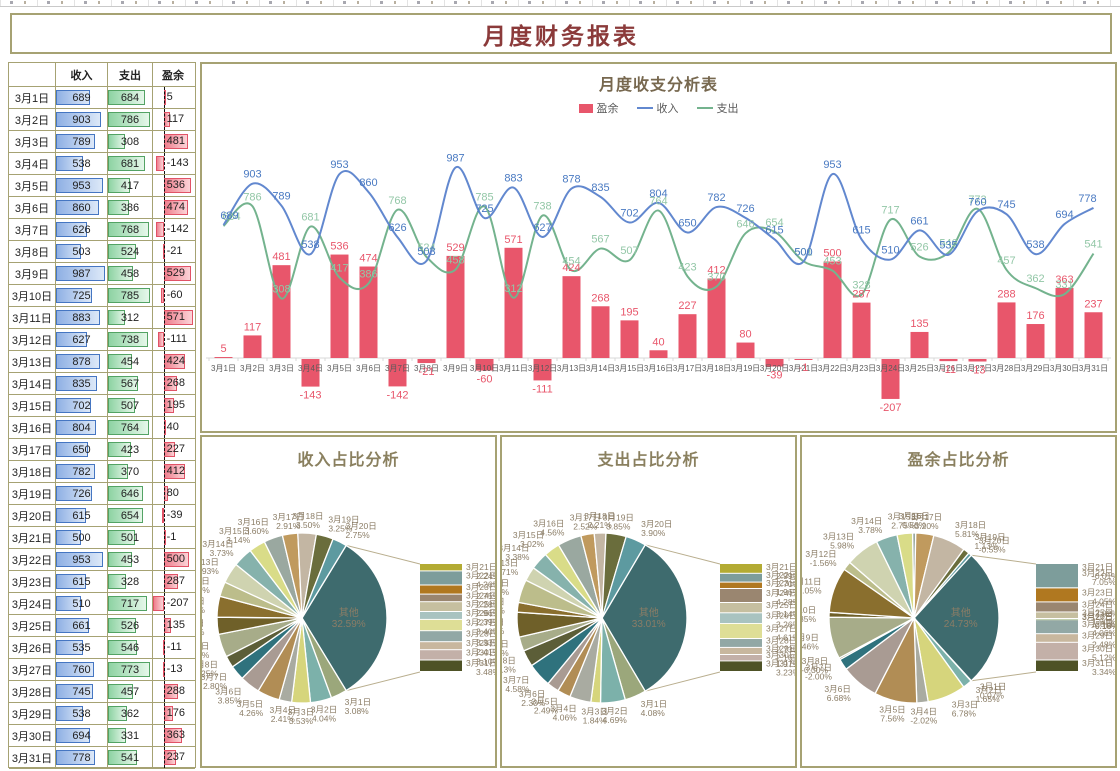 This screenshot has height=771, width=1120. Describe the element at coordinates (32, 625) in the screenshot. I see `table-cell-date: 3月25日` at that location.